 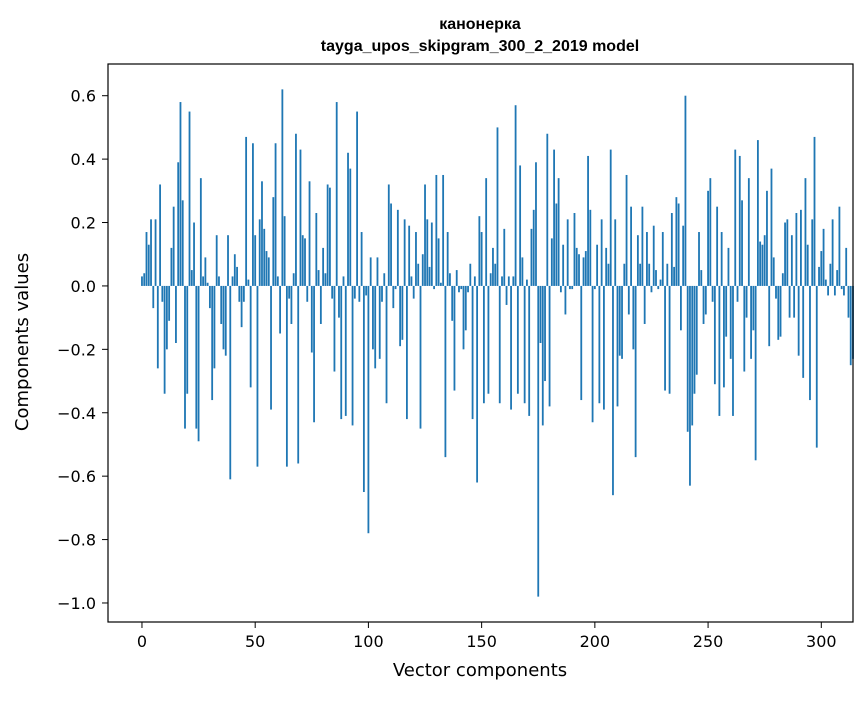 What do you see at coordinates (368, 641) in the screenshot?
I see `x-tick-label: 100` at bounding box center [368, 641].